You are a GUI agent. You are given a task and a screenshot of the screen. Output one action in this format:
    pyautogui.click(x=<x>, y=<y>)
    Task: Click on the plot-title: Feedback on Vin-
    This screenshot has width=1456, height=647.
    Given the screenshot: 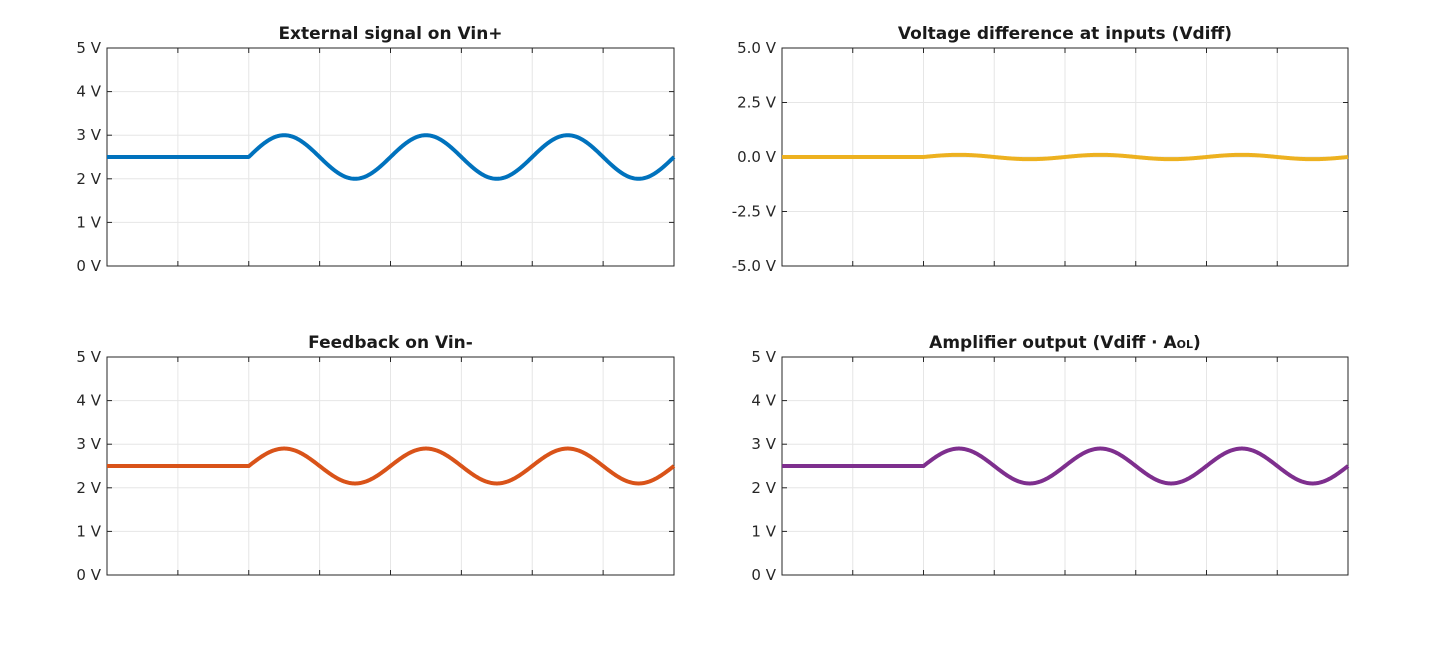 What is the action you would take?
    pyautogui.click(x=390, y=343)
    